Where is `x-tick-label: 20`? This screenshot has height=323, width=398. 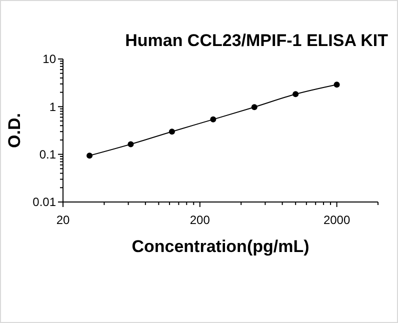
x-tick-label: 20 is located at coordinates (63, 220).